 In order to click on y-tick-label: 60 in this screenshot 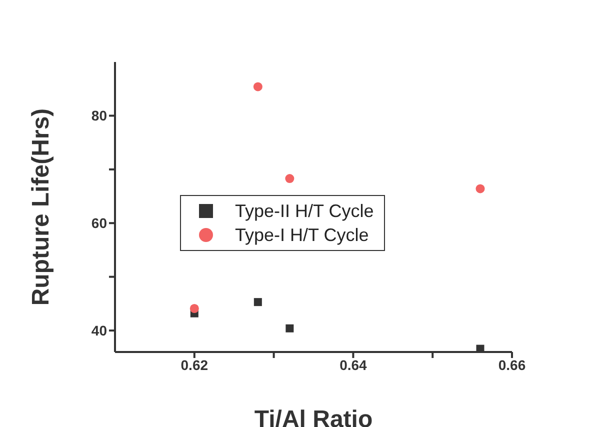, I will do `click(99, 223)`.